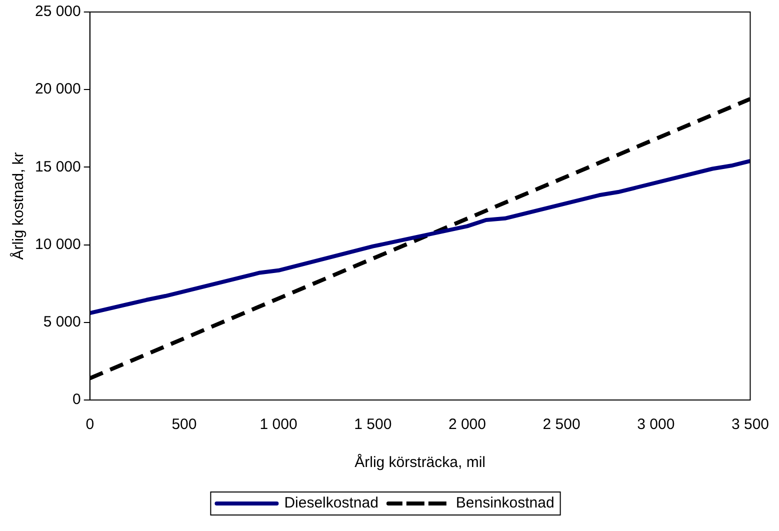  What do you see at coordinates (57, 89) in the screenshot?
I see `y-tick-label: 20 000` at bounding box center [57, 89].